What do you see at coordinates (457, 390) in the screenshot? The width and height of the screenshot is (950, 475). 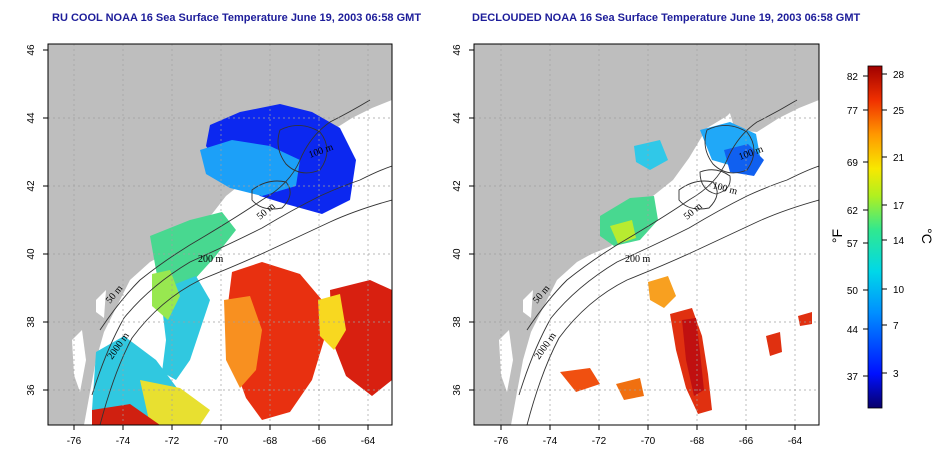 I see `right-lat-tick: 36` at bounding box center [457, 390].